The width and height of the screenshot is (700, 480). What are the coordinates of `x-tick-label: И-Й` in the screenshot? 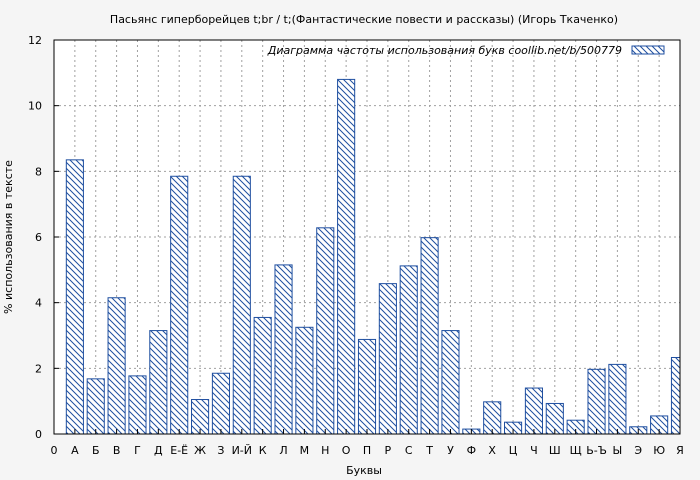 It's located at (242, 450).